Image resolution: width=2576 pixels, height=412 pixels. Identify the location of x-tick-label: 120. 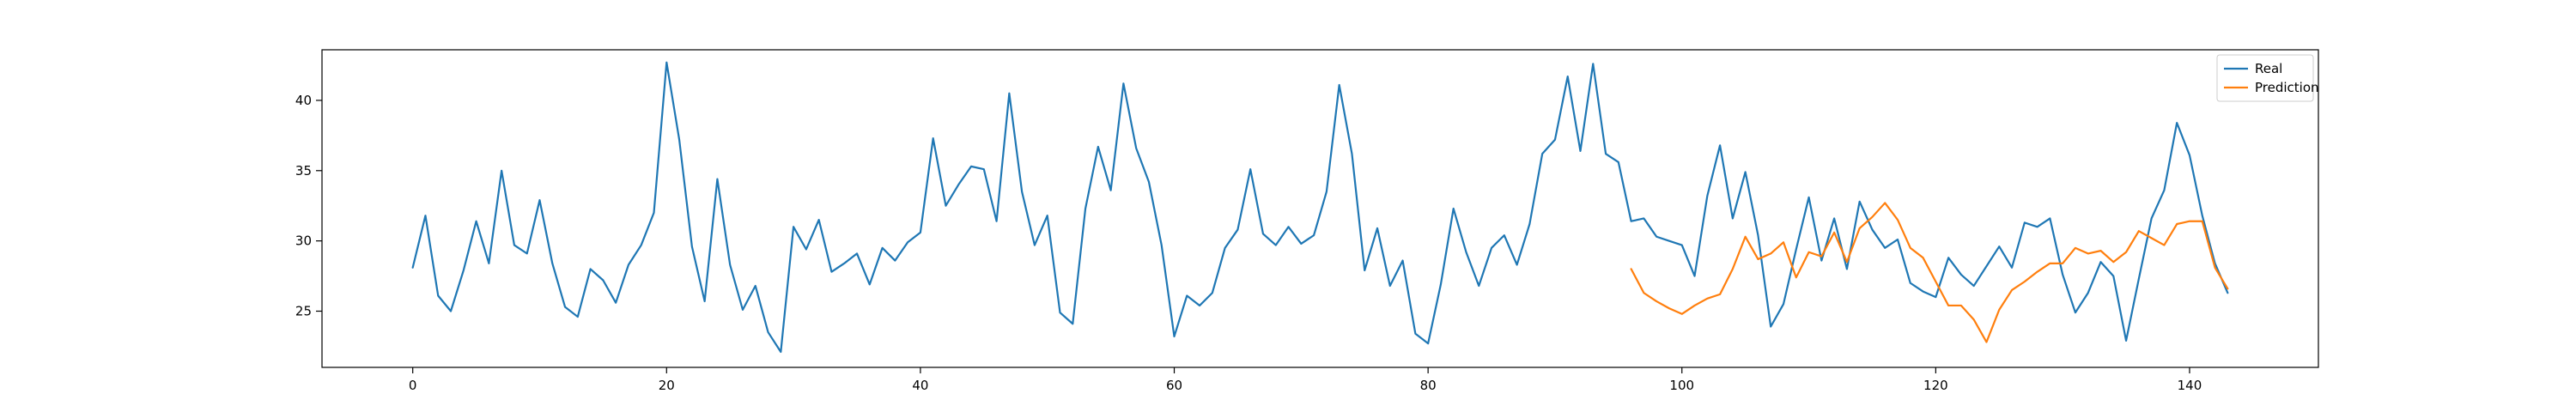
(1936, 385).